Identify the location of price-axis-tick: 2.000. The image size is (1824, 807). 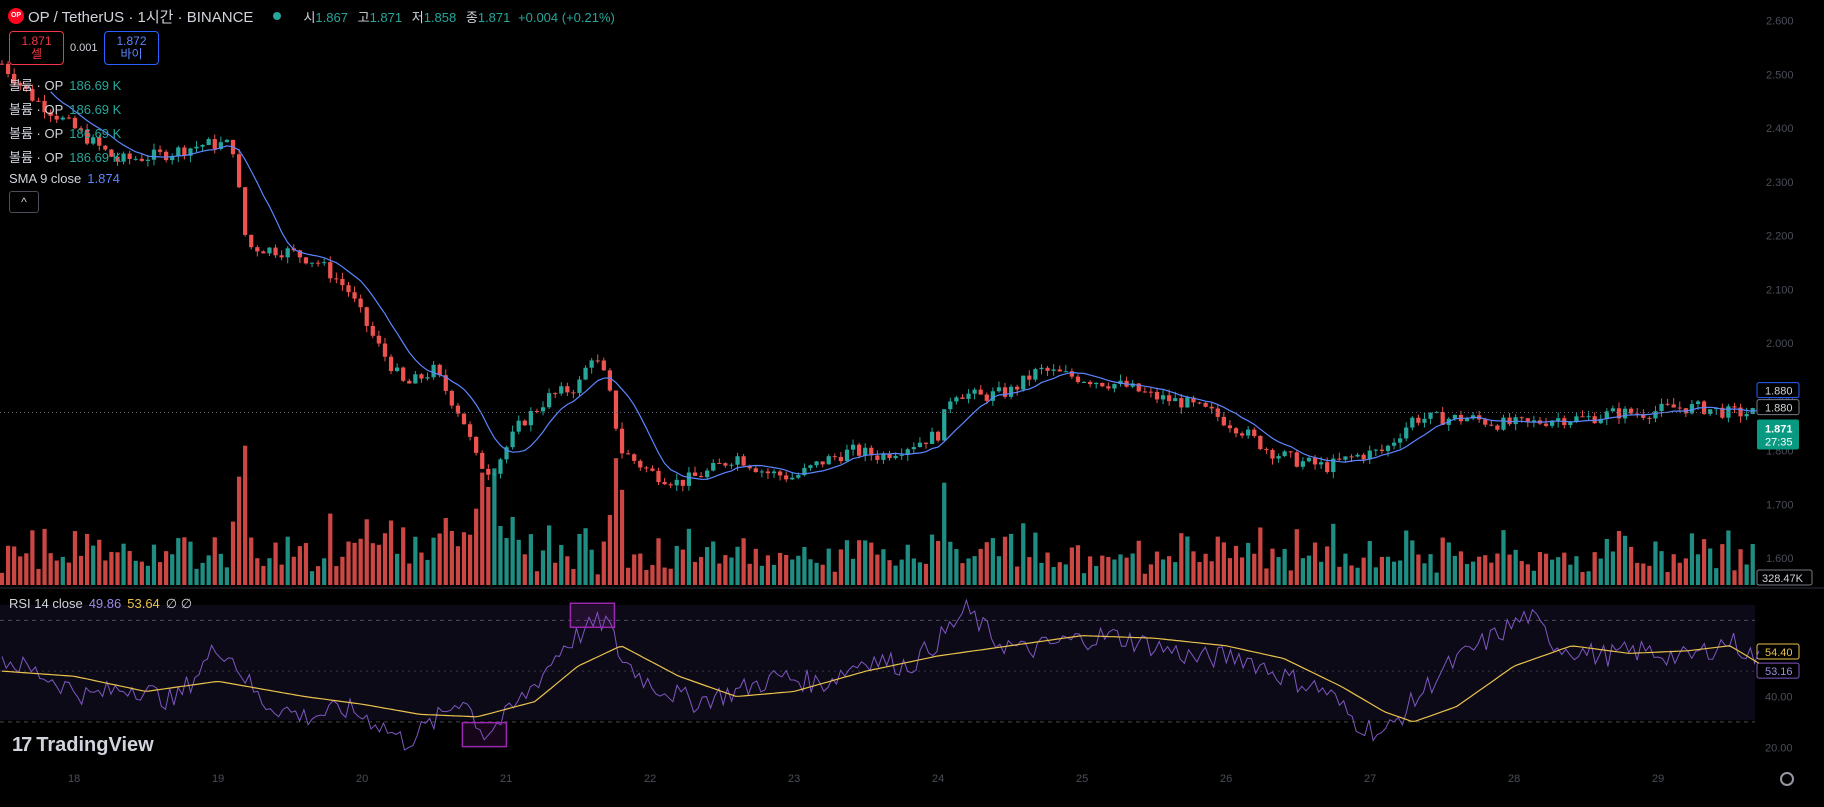
(1780, 344).